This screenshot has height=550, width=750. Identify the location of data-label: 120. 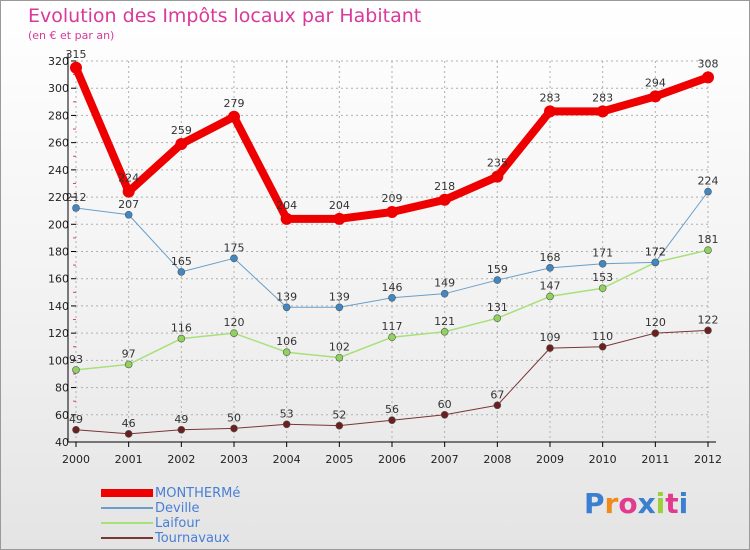
(234, 322).